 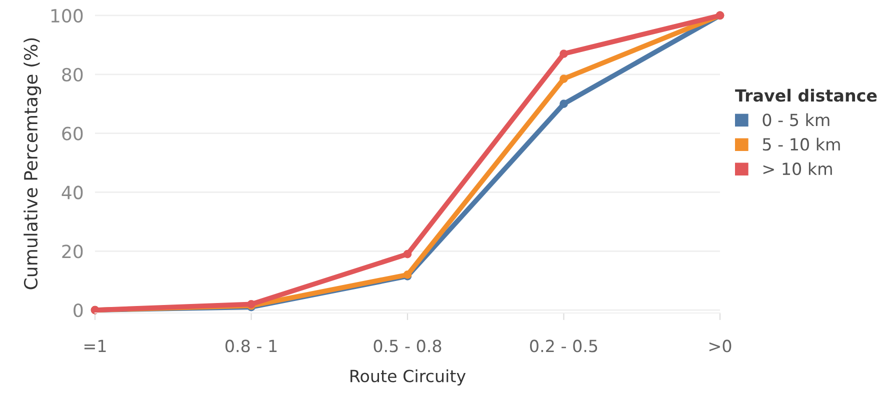 What do you see at coordinates (72, 75) in the screenshot?
I see `y-tick-label: 80` at bounding box center [72, 75].